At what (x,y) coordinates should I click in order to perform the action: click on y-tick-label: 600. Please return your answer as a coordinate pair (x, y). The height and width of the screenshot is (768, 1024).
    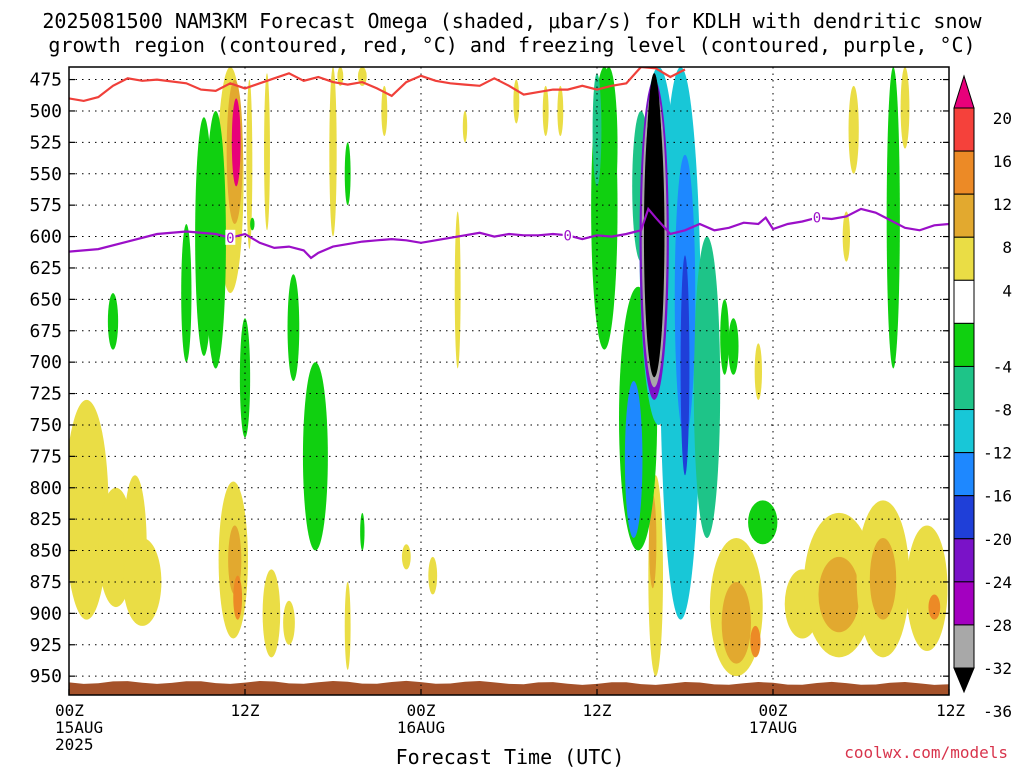
    Looking at the image, I should click on (45, 237).